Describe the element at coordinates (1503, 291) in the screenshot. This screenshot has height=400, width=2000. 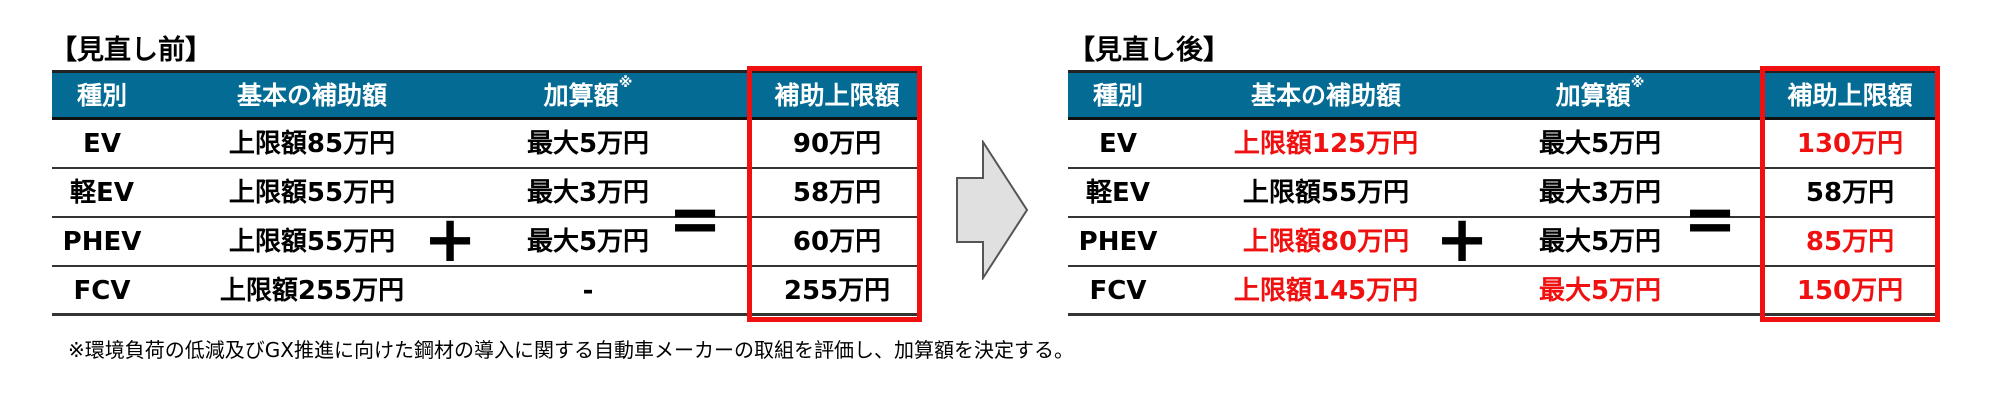
I see `table-row: FCV 上限額145万円 最大5万円 150万円` at that location.